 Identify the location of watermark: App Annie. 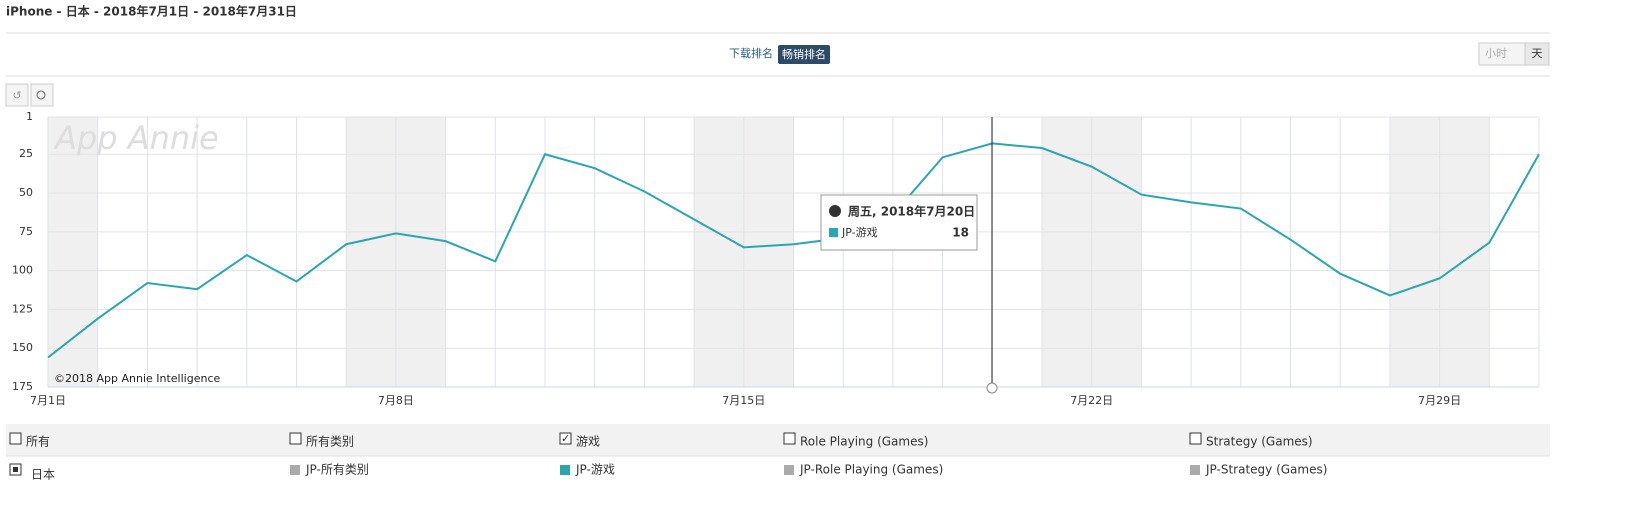
(136, 138).